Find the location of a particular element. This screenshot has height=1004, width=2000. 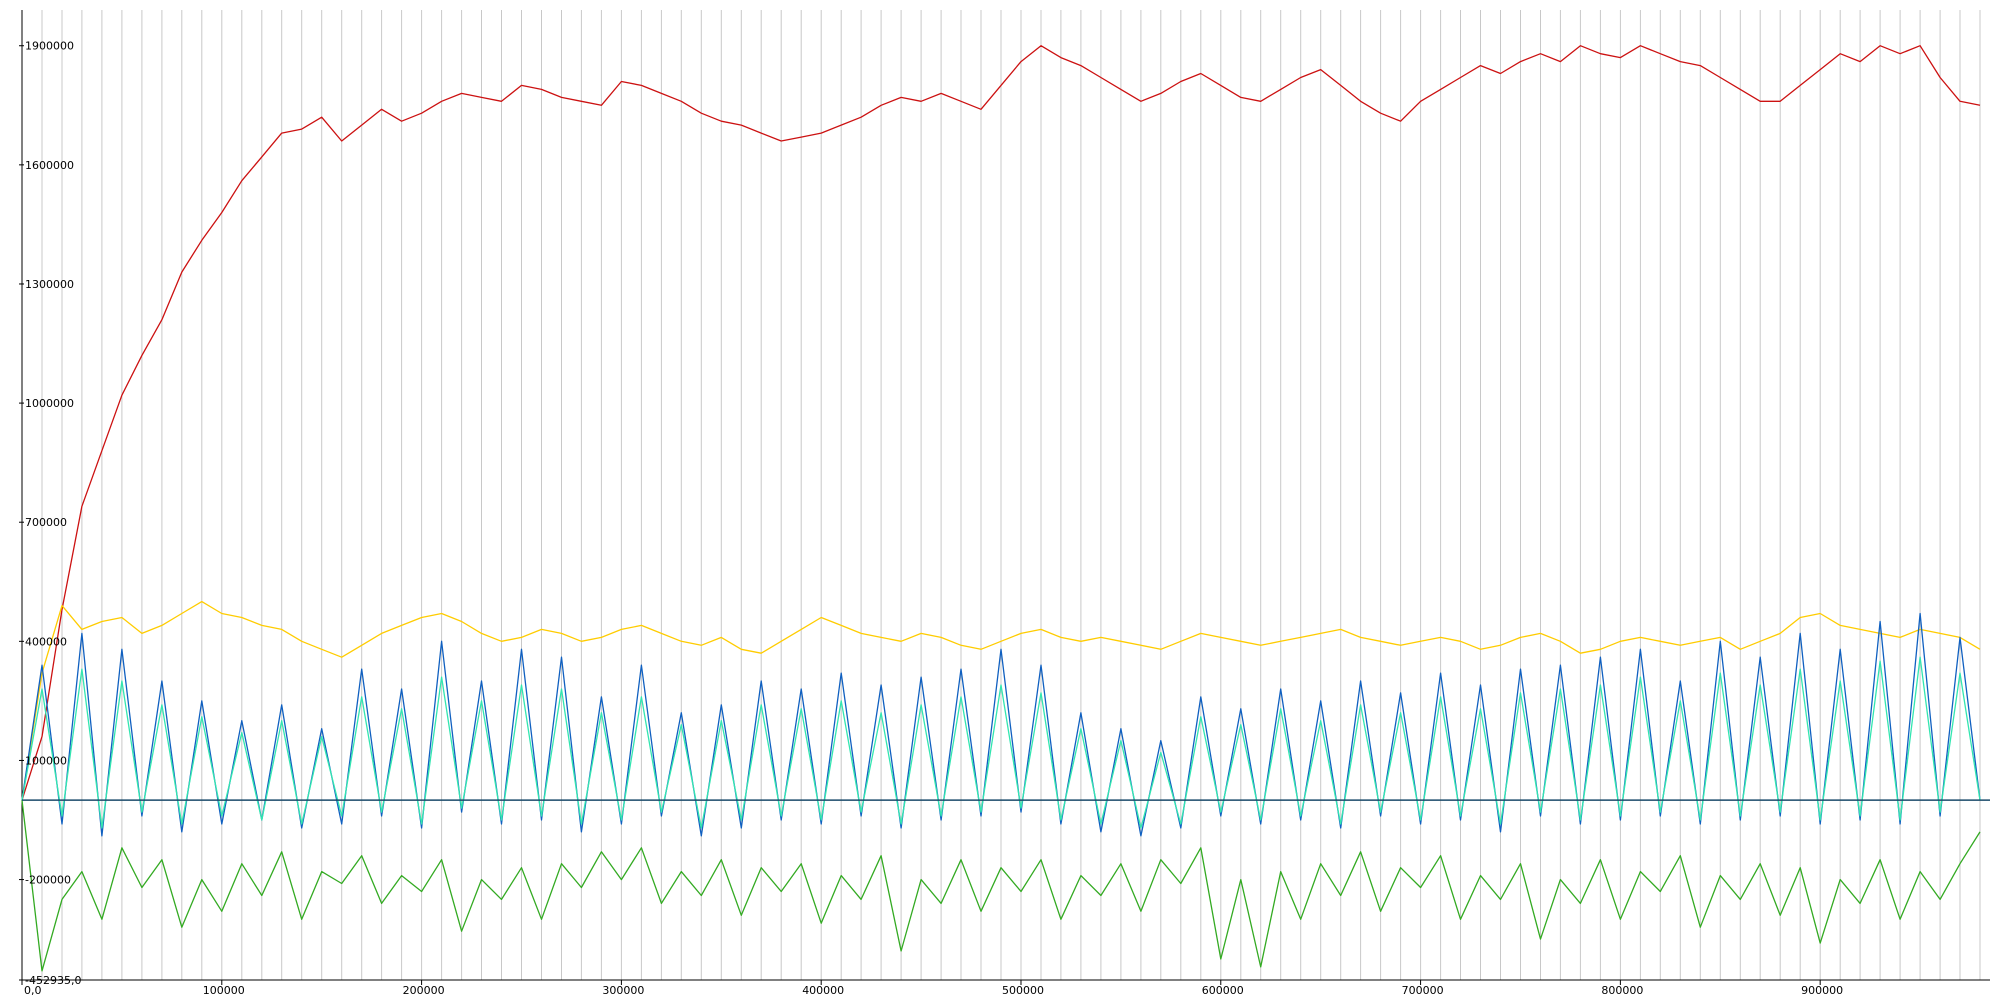

x-tick-label: 100000 is located at coordinates (224, 990).